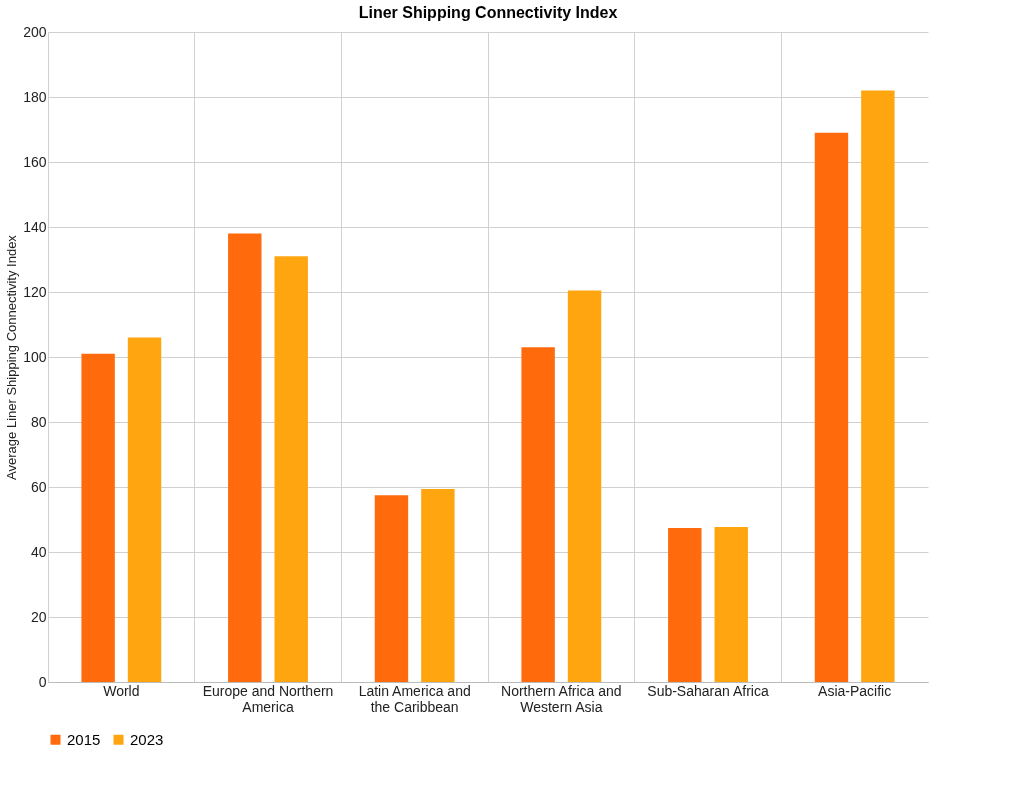  Describe the element at coordinates (35, 356) in the screenshot. I see `y-tick-label: 100` at that location.